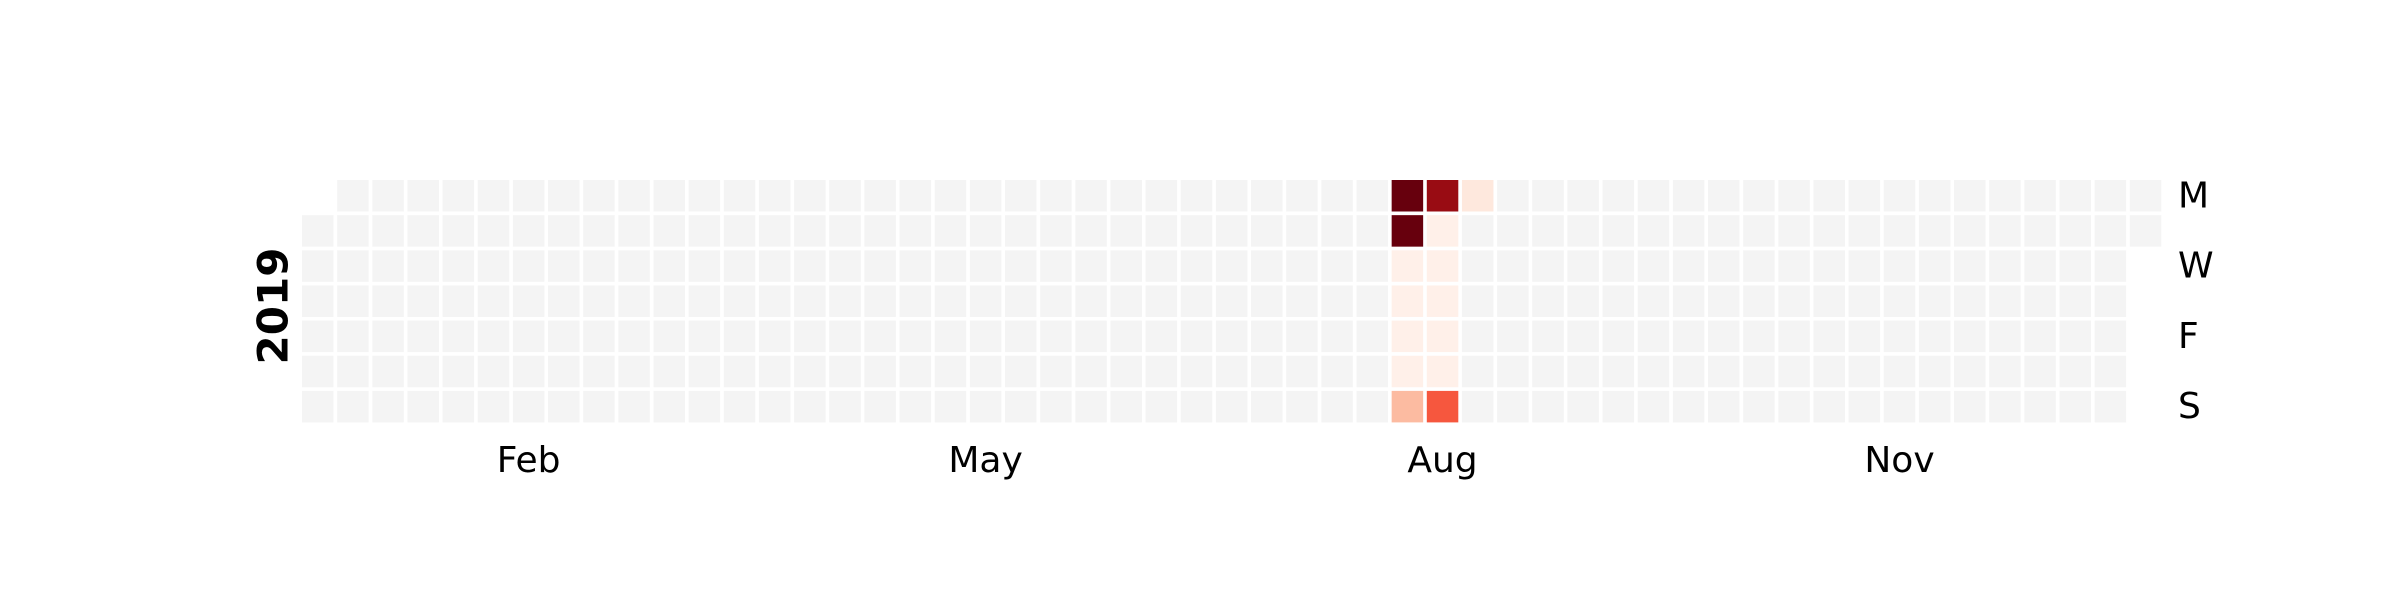 The image size is (2400, 600). Describe the element at coordinates (273, 306) in the screenshot. I see `year-label: 2019` at that location.